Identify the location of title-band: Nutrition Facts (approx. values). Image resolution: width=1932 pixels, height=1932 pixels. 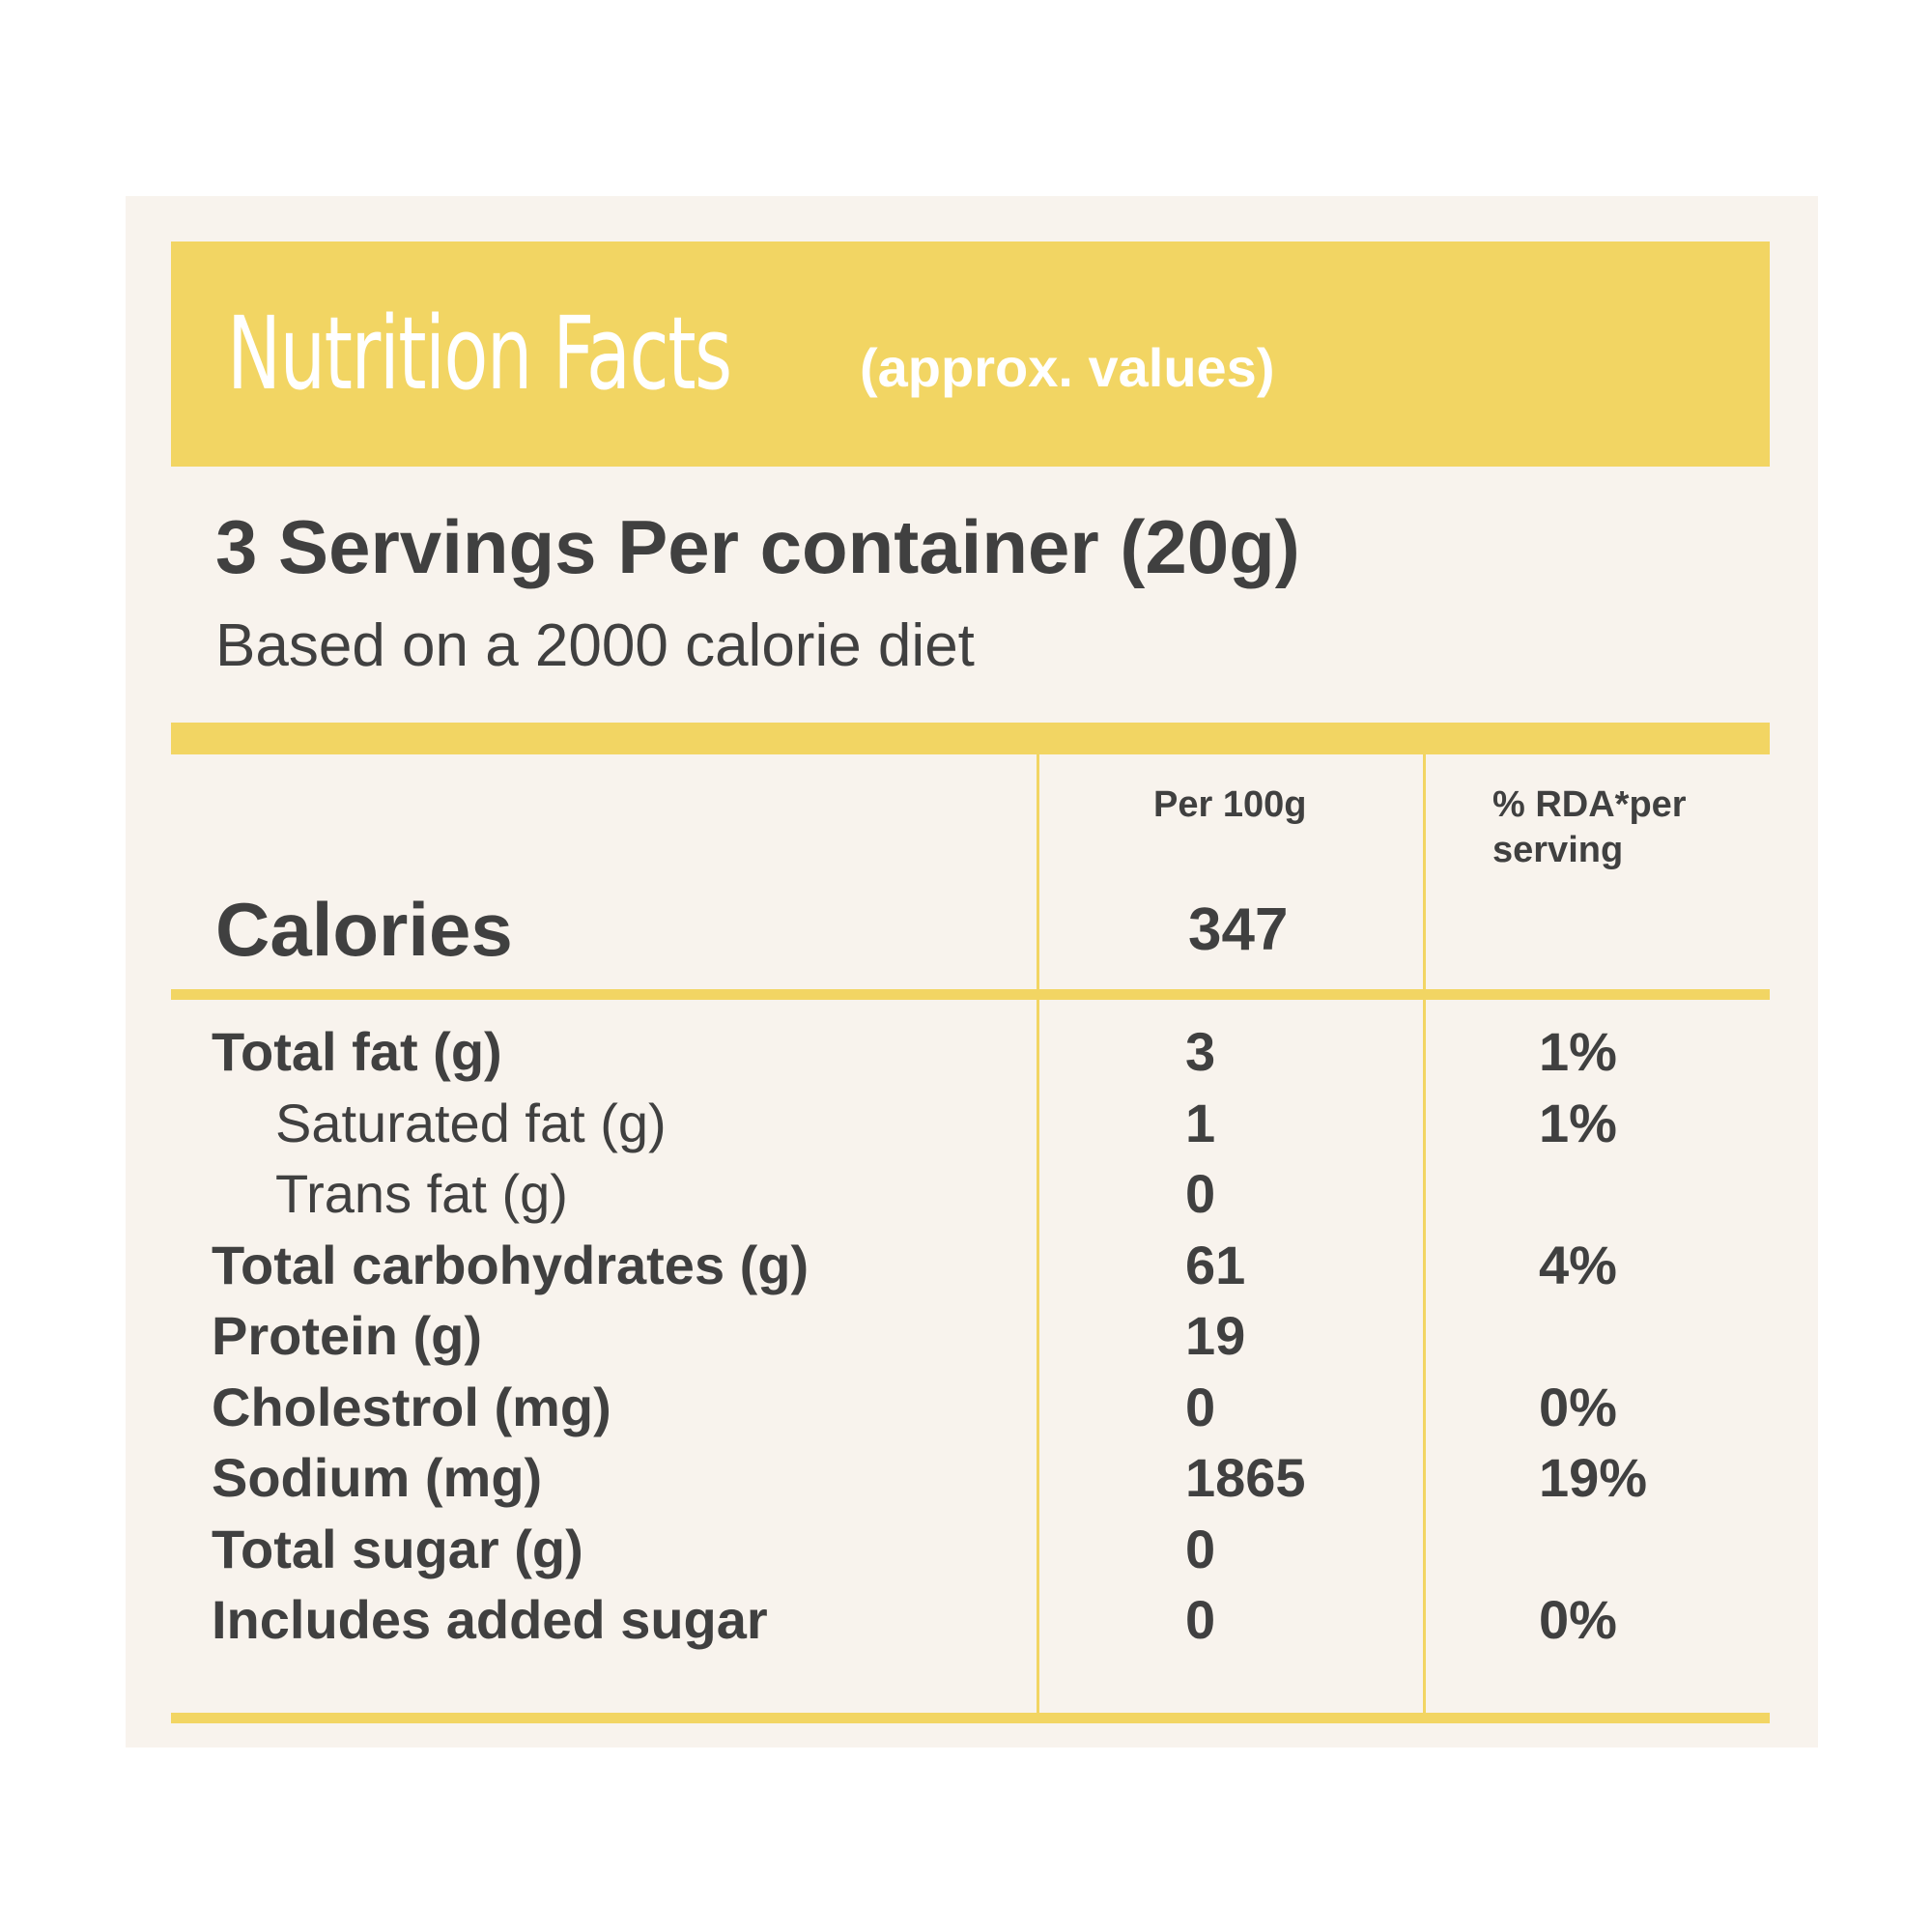
(970, 354).